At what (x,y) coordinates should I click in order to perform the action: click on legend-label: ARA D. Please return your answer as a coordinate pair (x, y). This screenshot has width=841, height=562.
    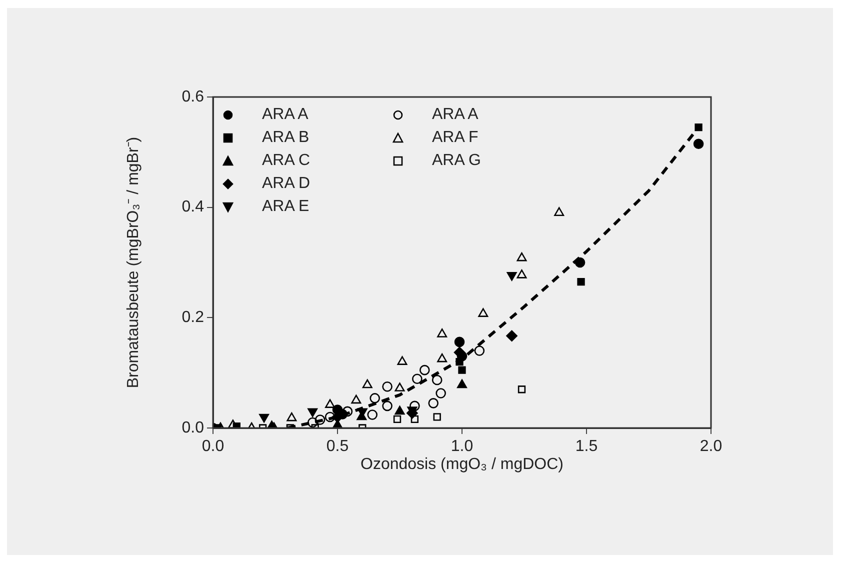
    Looking at the image, I should click on (286, 183).